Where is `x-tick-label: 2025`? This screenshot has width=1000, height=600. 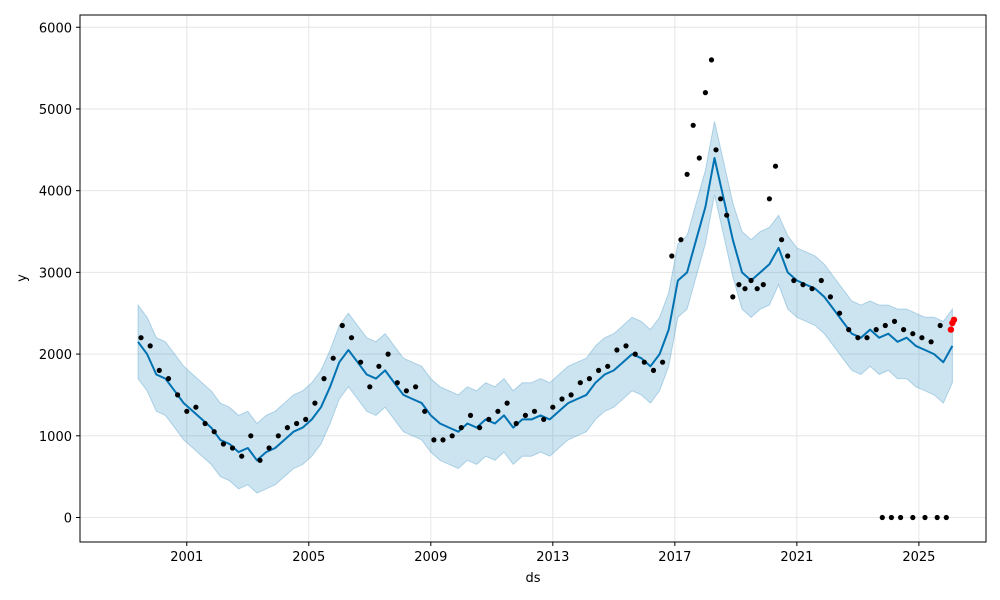 x-tick-label: 2025 is located at coordinates (918, 557).